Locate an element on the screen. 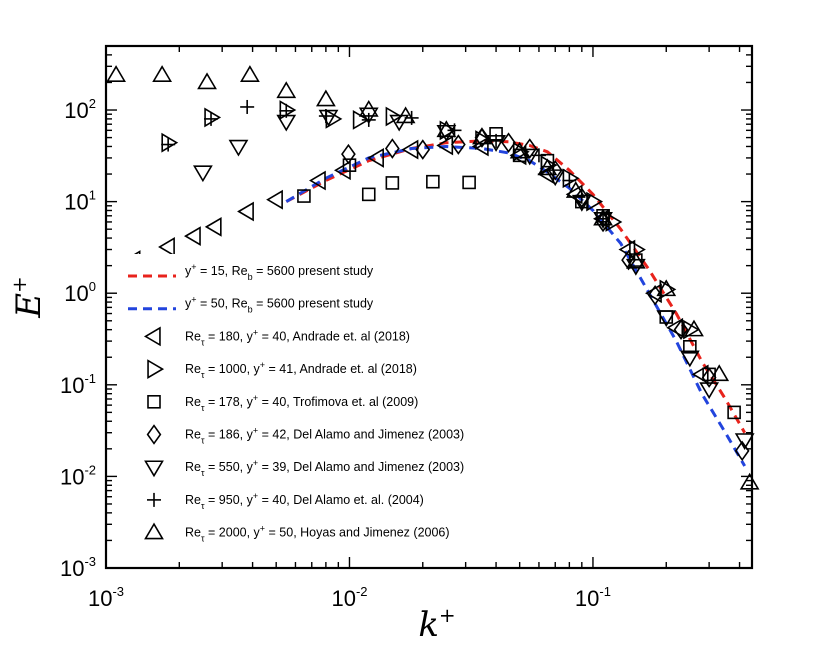 The width and height of the screenshot is (830, 647). legend-entry: y+ = 50, Reb = 5600 present study is located at coordinates (251, 305).